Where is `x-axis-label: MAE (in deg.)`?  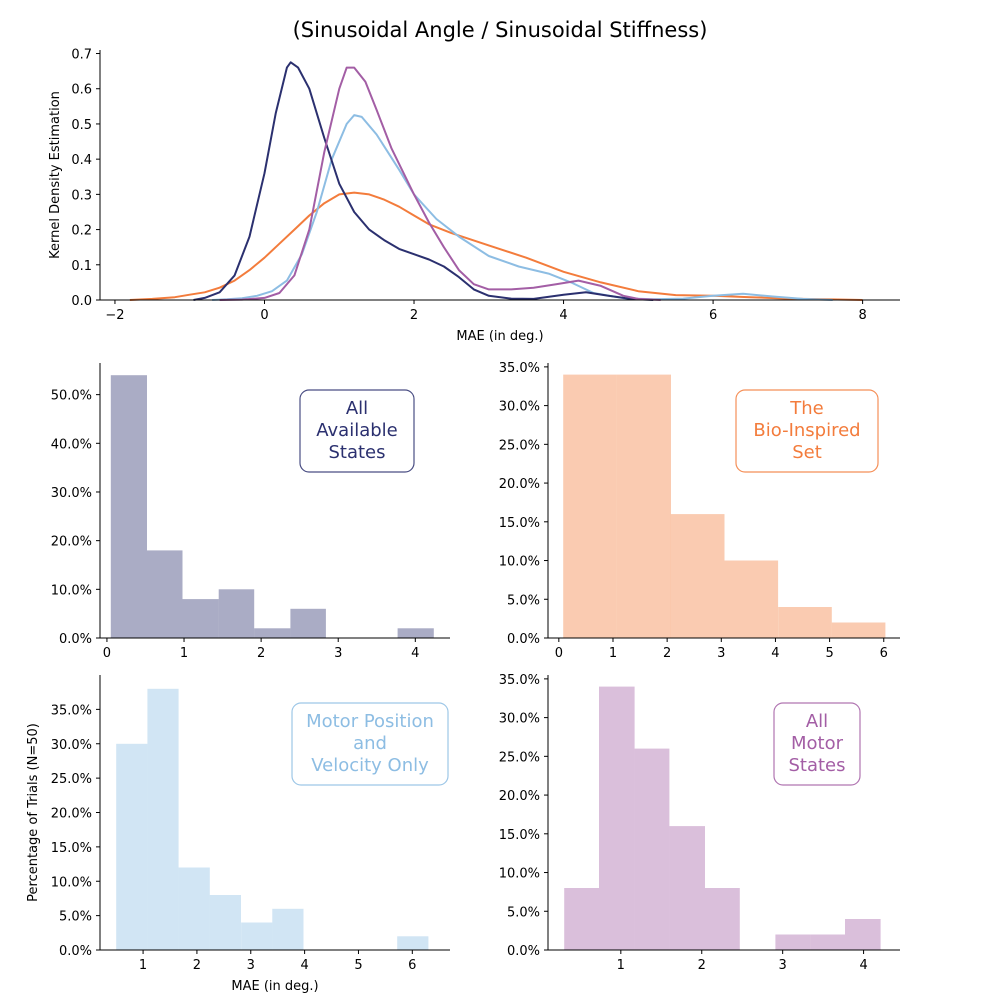 x-axis-label: MAE (in deg.) is located at coordinates (274, 986).